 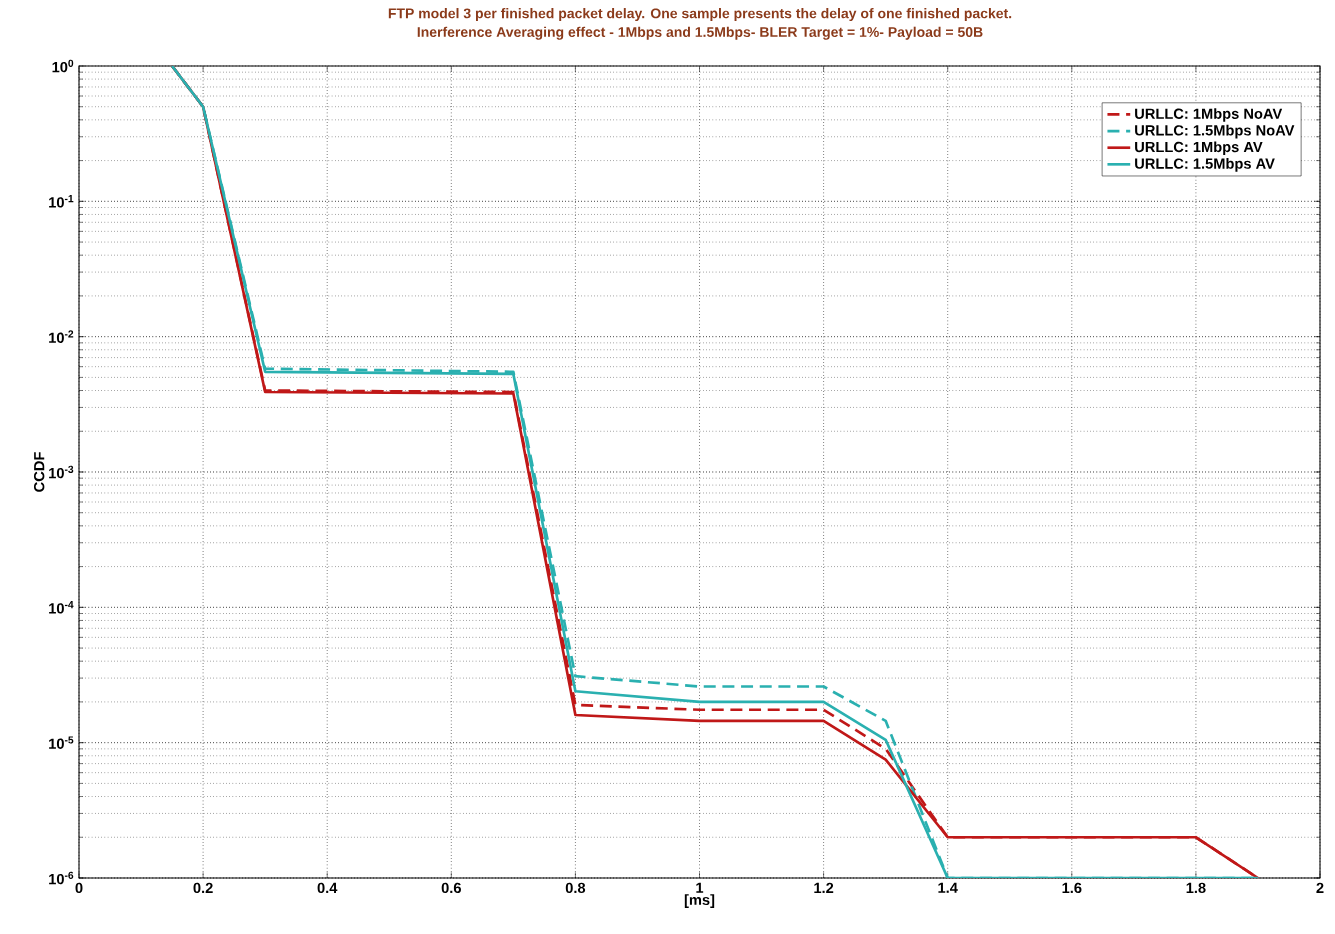 What do you see at coordinates (1209, 115) in the screenshot?
I see `legend-label: URLLC: 1Mbps NoAV` at bounding box center [1209, 115].